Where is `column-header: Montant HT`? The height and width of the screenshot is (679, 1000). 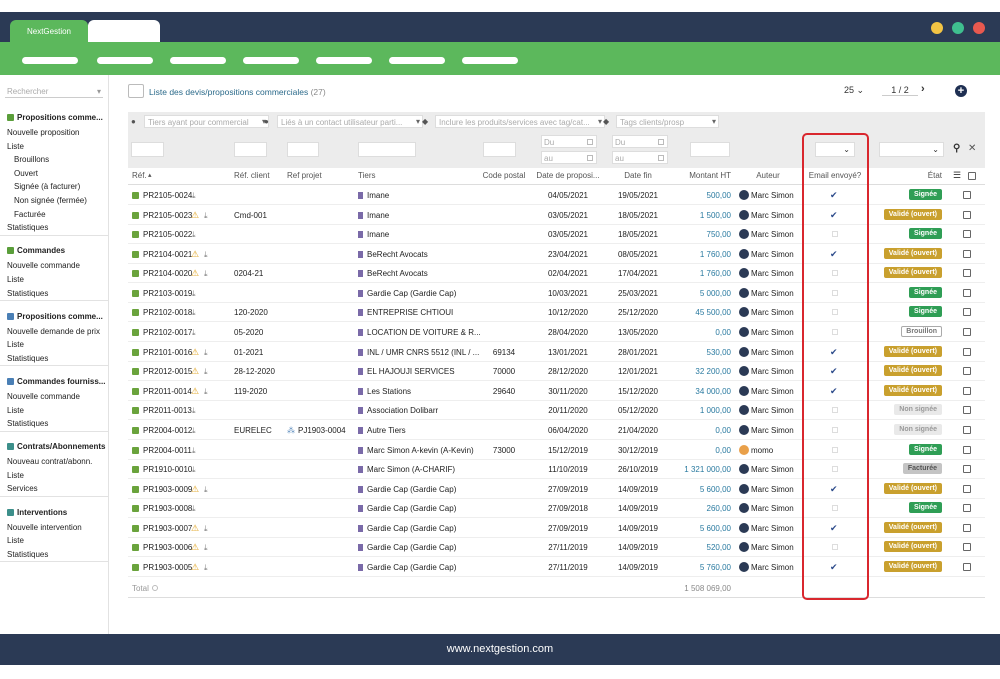
column-header: Montant HT is located at coordinates (710, 175).